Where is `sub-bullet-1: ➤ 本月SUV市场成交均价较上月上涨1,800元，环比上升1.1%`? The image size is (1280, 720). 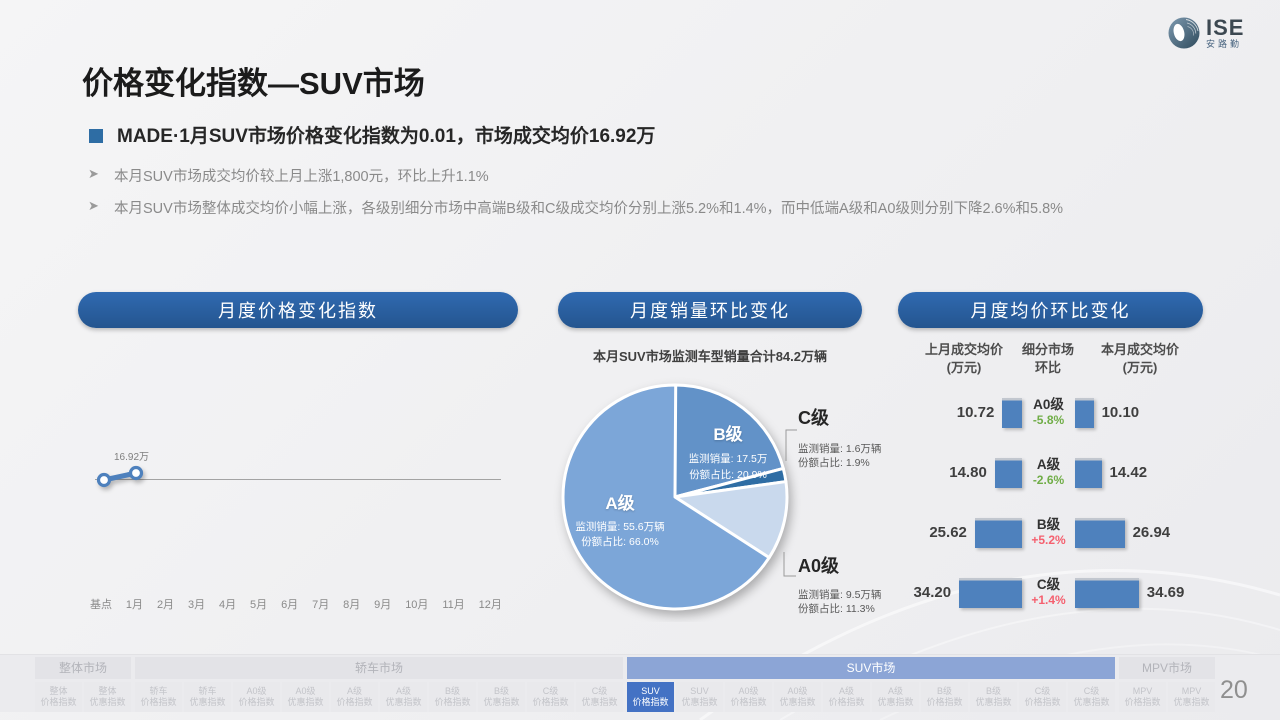
sub-bullet-1: ➤ 本月SUV市场成交均价较上月上涨1,800元，环比上升1.1% is located at coordinates (643, 177).